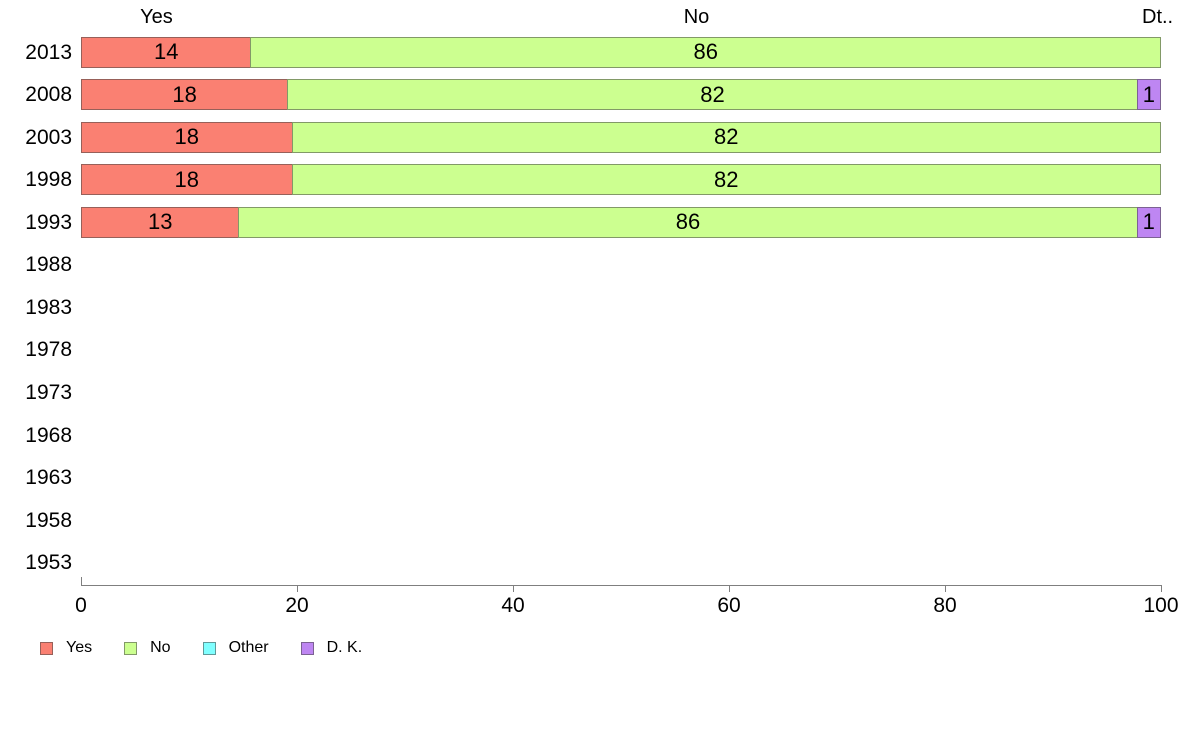 Image resolution: width=1188 pixels, height=736 pixels. Describe the element at coordinates (48, 52) in the screenshot. I see `category-label: 2013` at that location.